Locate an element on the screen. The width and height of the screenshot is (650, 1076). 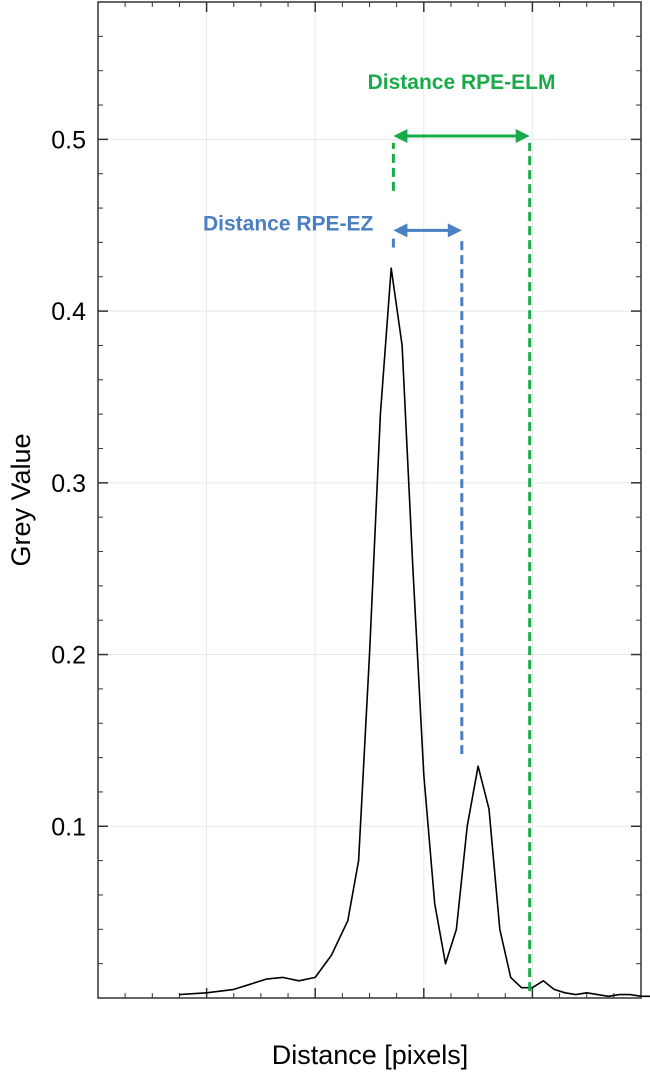
y-tick-label: 0.3 is located at coordinates (68, 484).